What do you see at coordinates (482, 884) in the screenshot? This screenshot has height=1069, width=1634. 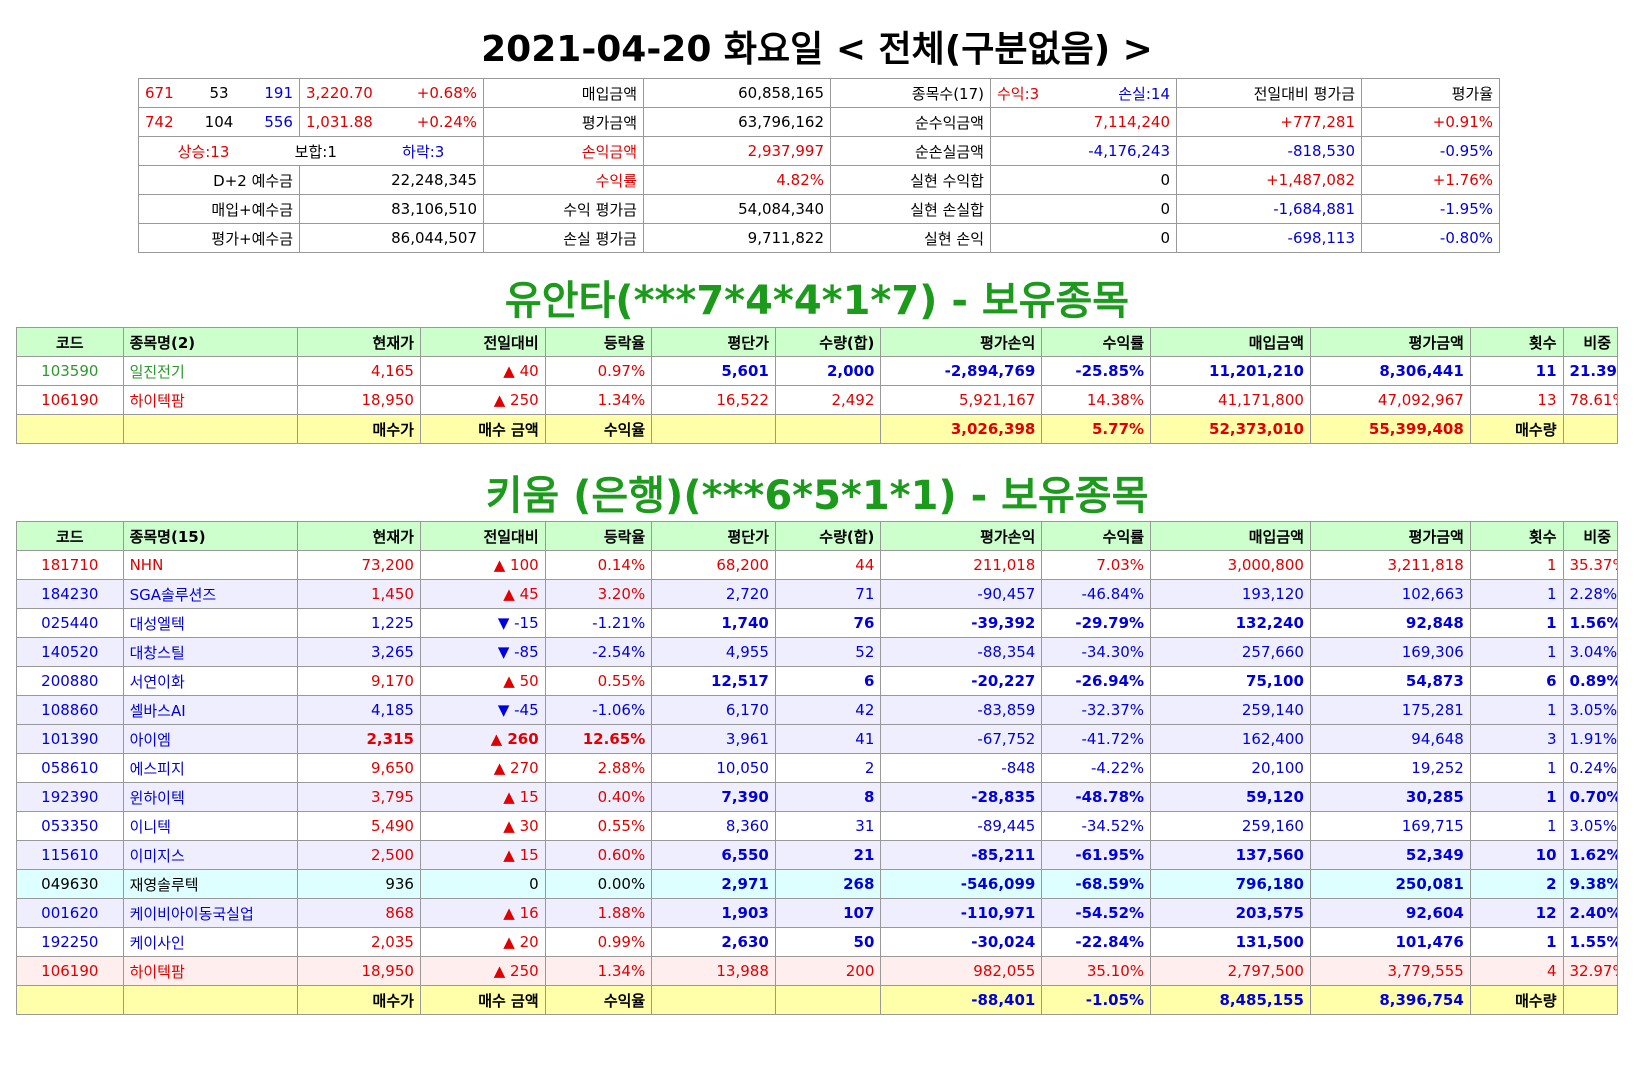 I see `holding-cell: 0` at bounding box center [482, 884].